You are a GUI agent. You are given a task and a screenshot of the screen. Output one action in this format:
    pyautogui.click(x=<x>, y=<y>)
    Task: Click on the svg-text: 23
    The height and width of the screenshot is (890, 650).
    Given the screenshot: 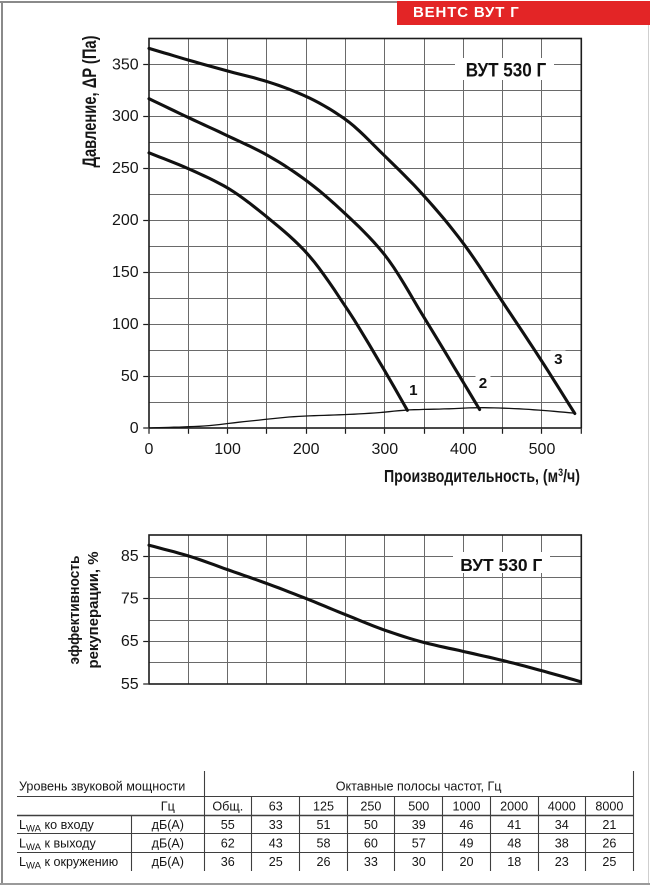 What is the action you would take?
    pyautogui.click(x=562, y=862)
    